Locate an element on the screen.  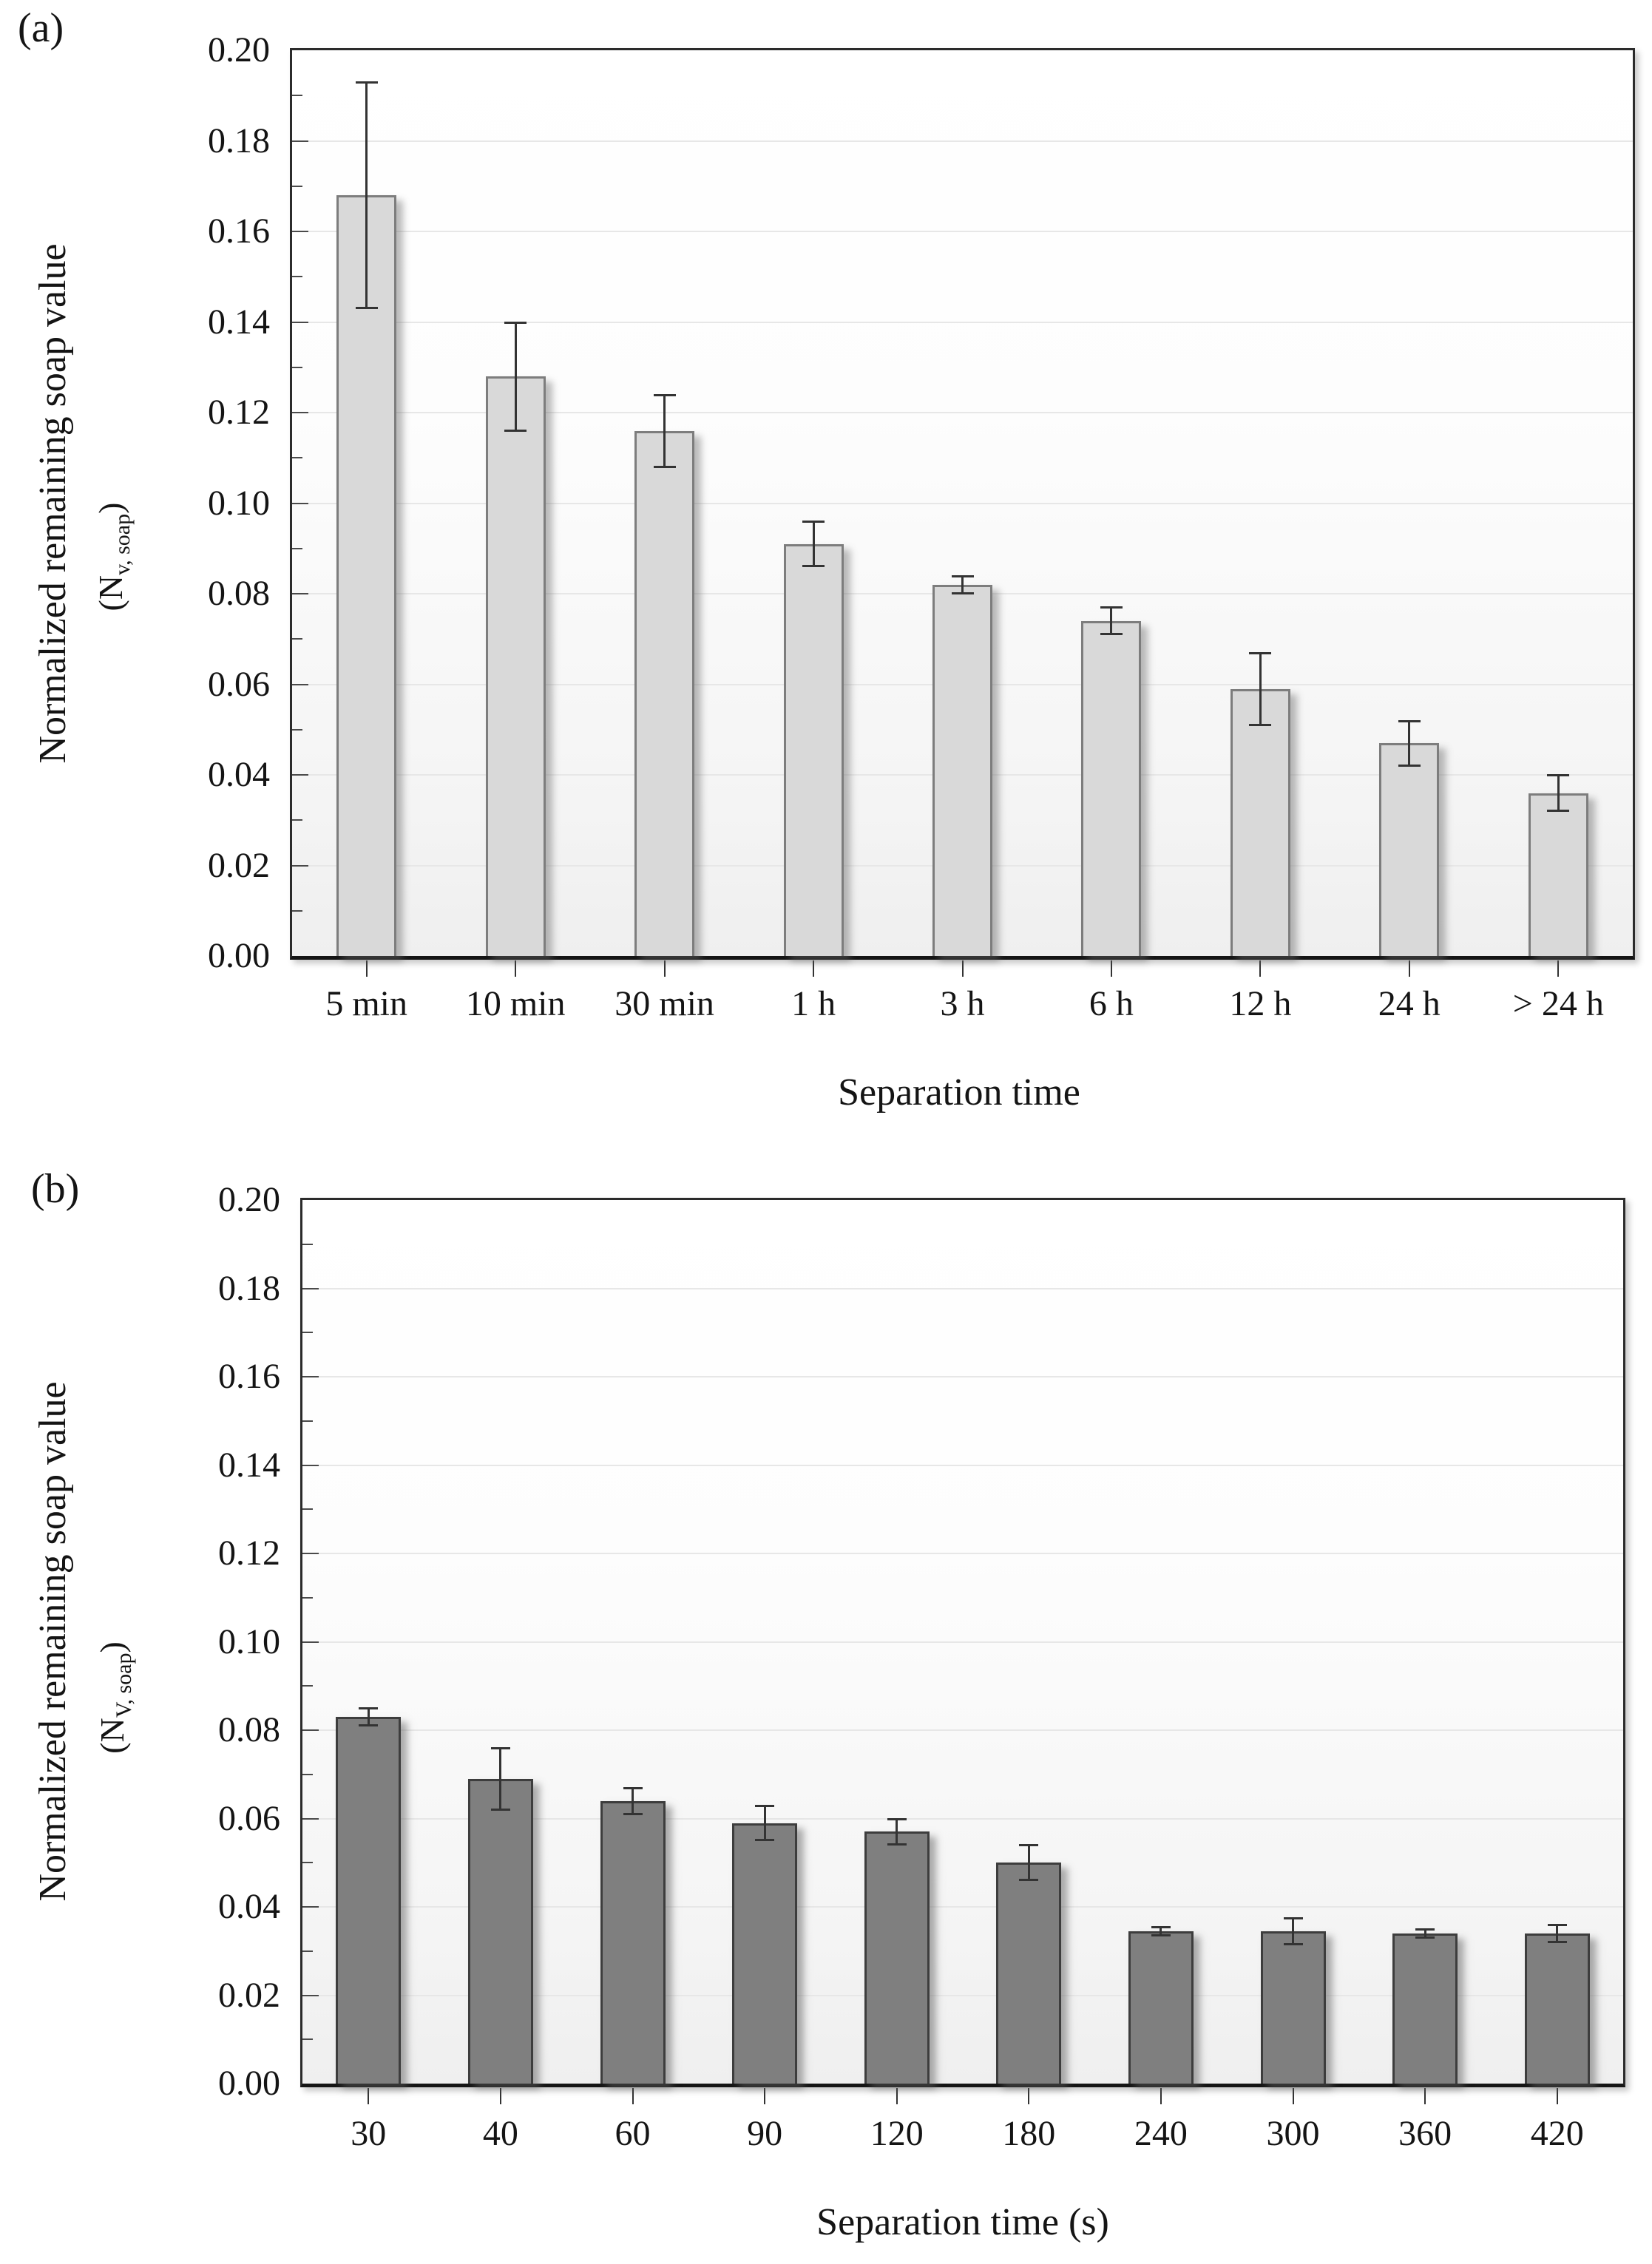
y-tick-label: 0.18 is located at coordinates (239, 140).